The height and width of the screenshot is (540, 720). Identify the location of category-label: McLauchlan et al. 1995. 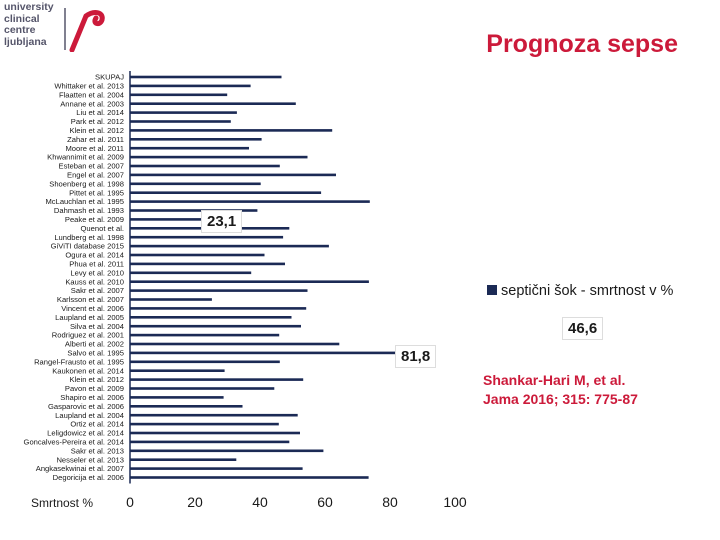
(84, 201).